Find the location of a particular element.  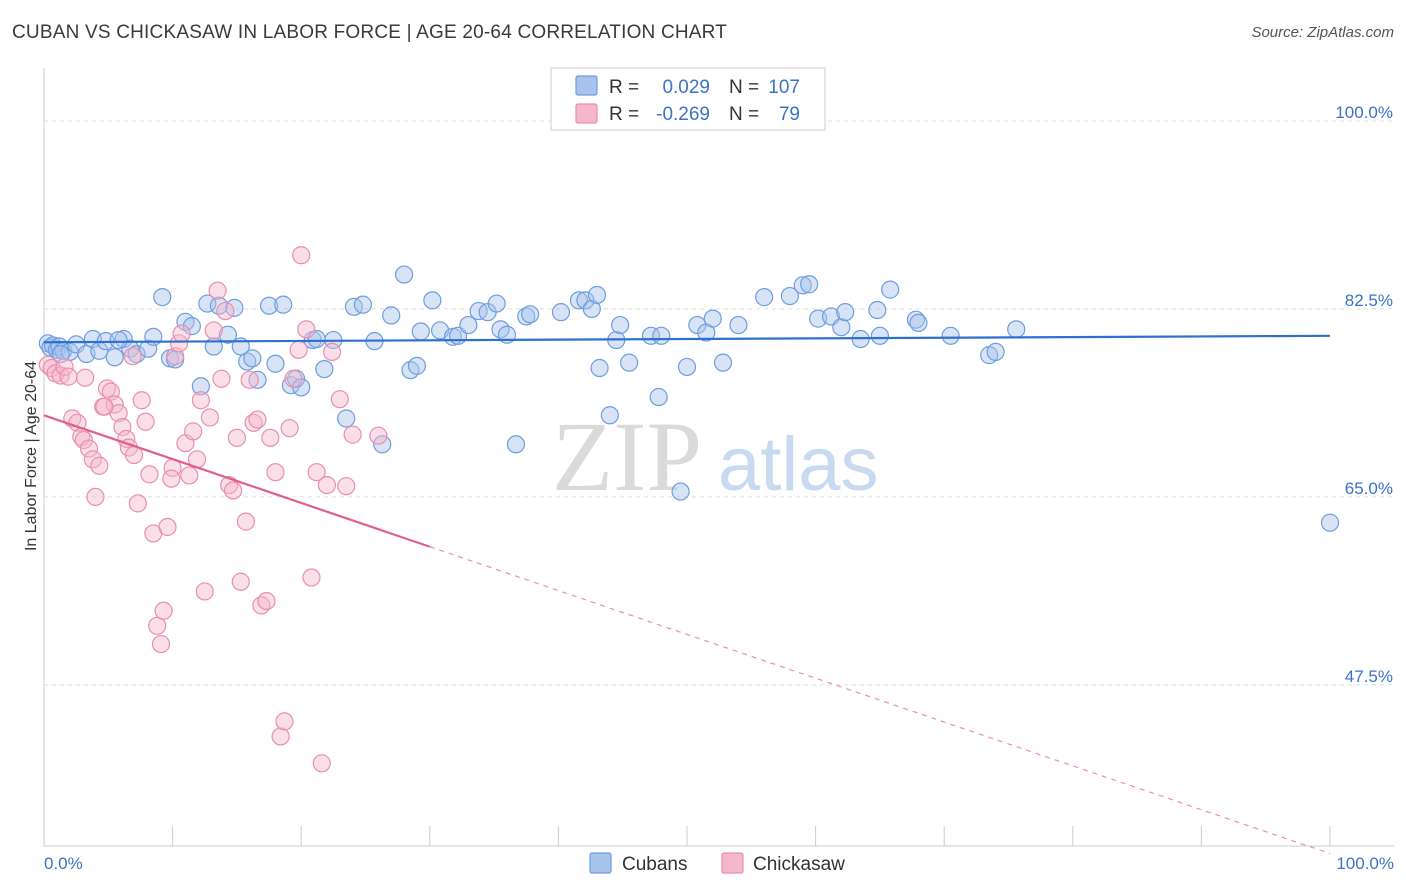

legend-r-label-2: R = is located at coordinates (624, 114).